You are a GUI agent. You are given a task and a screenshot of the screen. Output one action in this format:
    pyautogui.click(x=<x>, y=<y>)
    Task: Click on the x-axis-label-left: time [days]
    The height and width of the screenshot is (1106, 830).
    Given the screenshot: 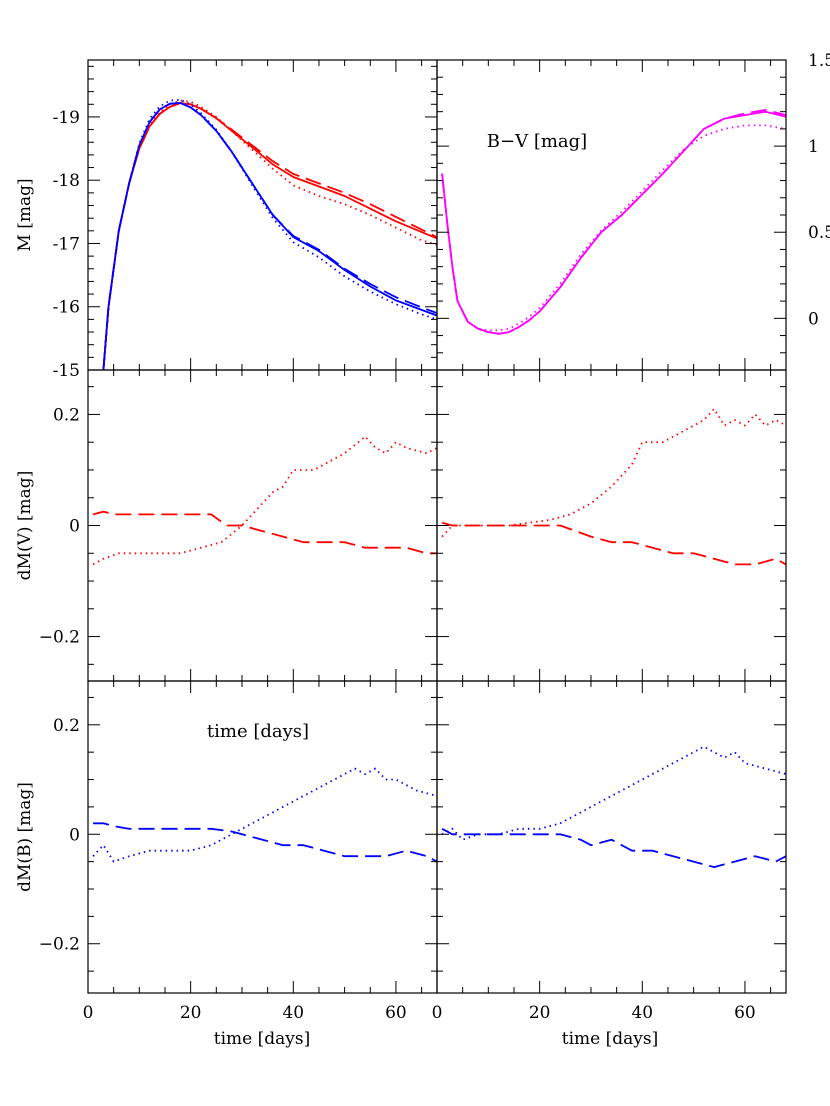 What is the action you would take?
    pyautogui.click(x=262, y=1039)
    